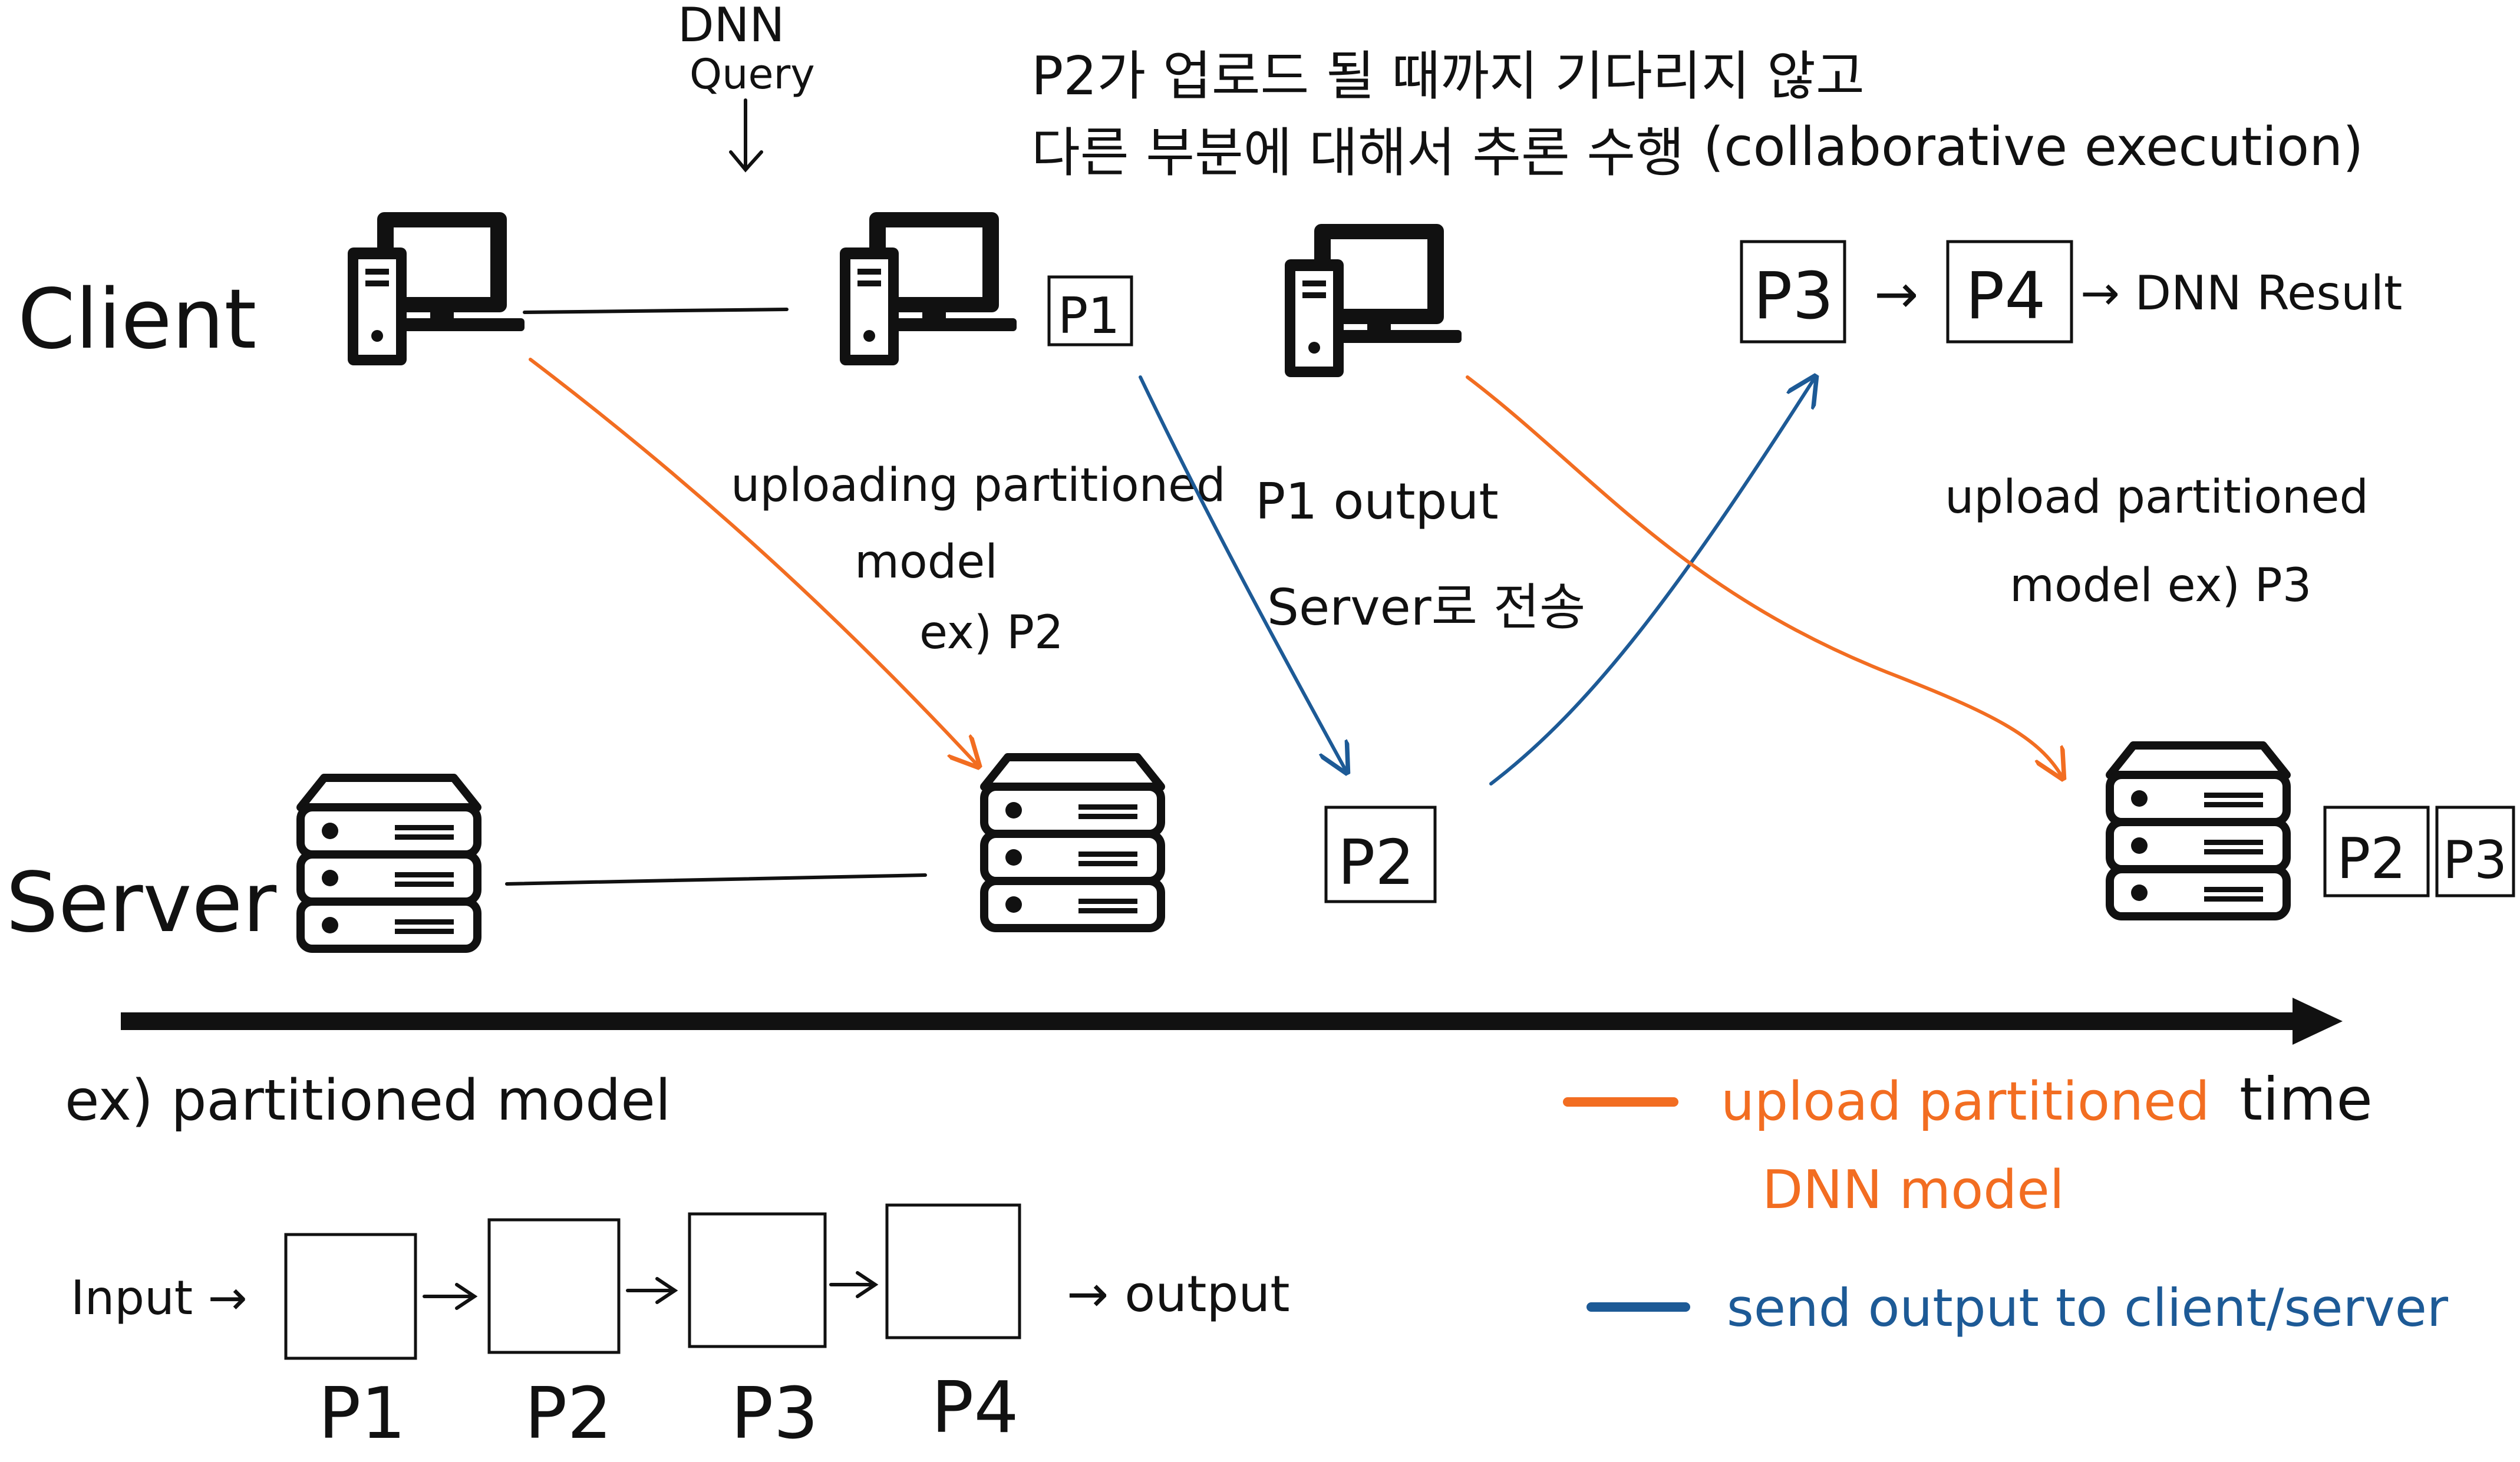 This screenshot has height=1462, width=2520. Describe the element at coordinates (975, 1408) in the screenshot. I see `example-p4-label: P4` at that location.